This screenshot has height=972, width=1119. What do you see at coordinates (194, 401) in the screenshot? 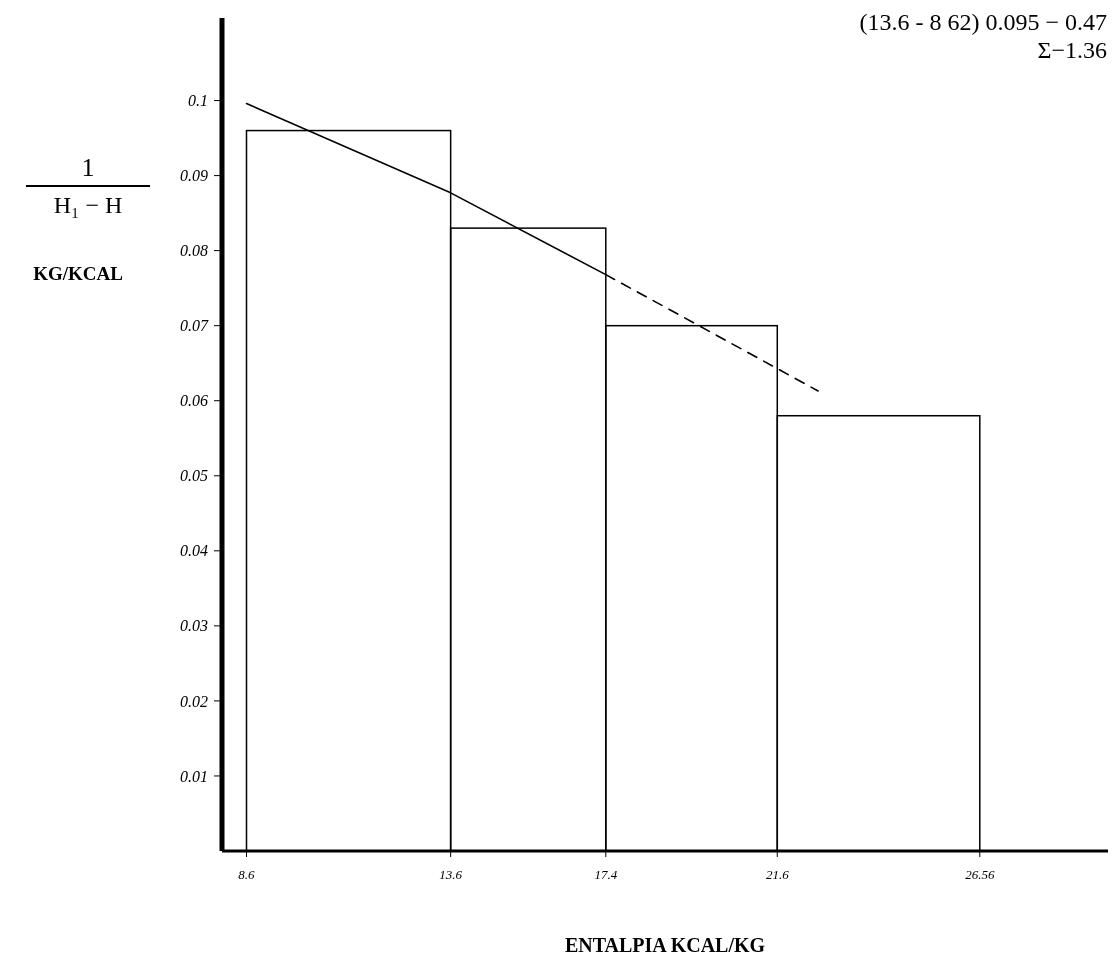
I see `y-tick-label: 0.06` at bounding box center [194, 401].